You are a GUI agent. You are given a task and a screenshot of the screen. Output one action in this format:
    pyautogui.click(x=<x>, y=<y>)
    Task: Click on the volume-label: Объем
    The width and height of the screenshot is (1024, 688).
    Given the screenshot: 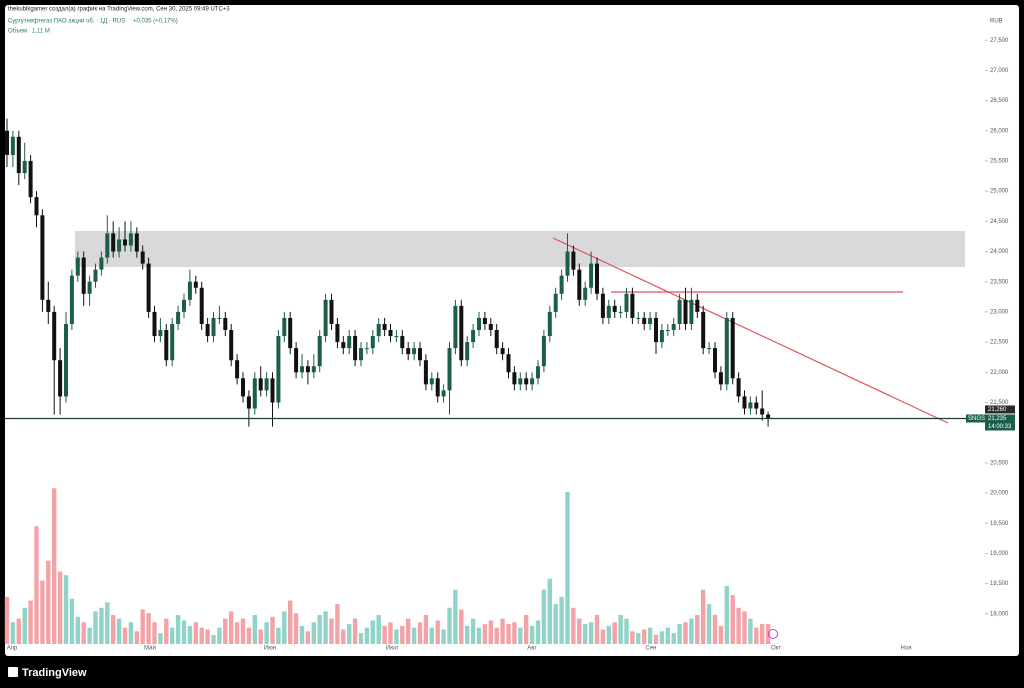 What is the action you would take?
    pyautogui.click(x=17, y=32)
    